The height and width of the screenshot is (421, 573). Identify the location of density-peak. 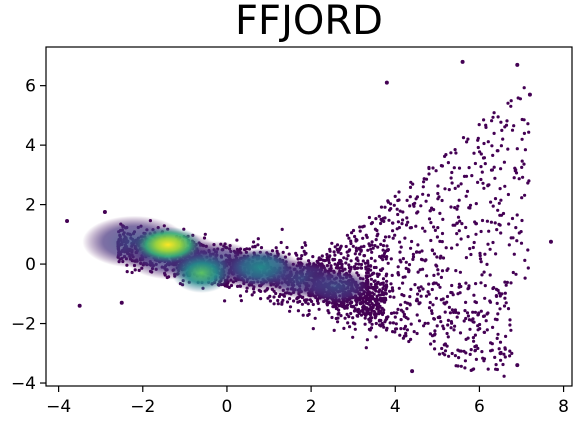
(201, 273).